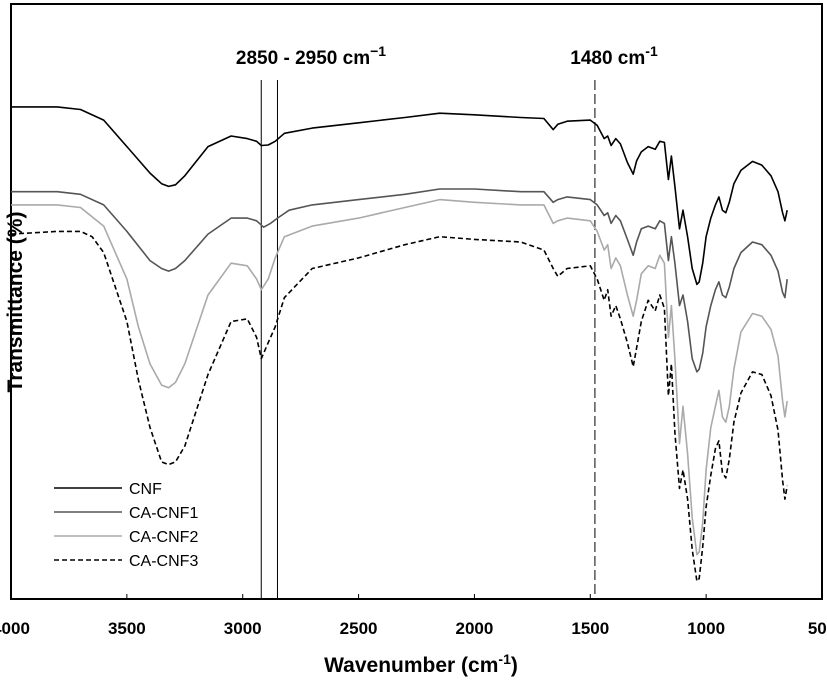  Describe the element at coordinates (126, 525) in the screenshot. I see `legend: CNF CA-CNF1 CA-CNF2 CA-CNF3` at that location.